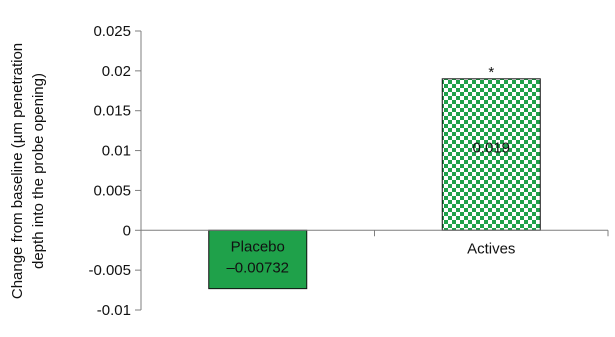  What do you see at coordinates (112, 111) in the screenshot?
I see `y-tick-label: 0.015` at bounding box center [112, 111].